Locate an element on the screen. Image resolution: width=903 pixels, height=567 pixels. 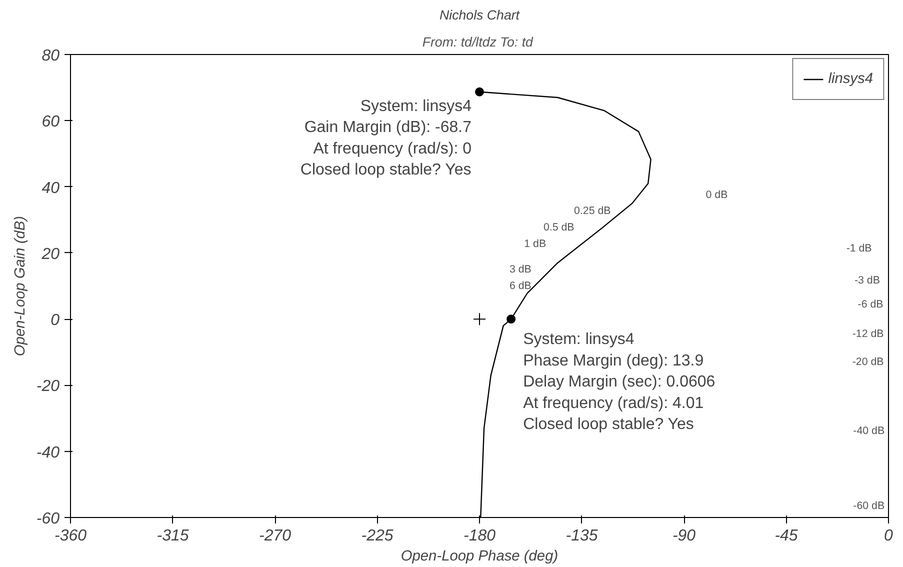
annotation: -3 dB is located at coordinates (867, 280).